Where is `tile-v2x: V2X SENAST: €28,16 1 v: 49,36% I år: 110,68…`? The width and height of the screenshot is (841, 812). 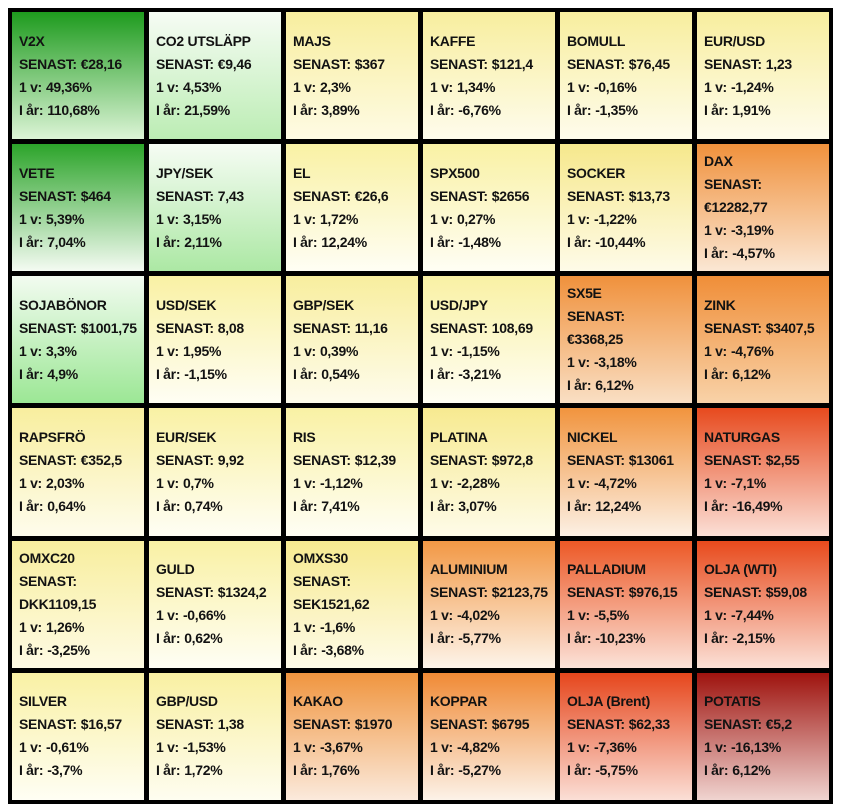 tile-v2x: V2X SENAST: €28,16 1 v: 49,36% I år: 110,68… is located at coordinates (78, 76).